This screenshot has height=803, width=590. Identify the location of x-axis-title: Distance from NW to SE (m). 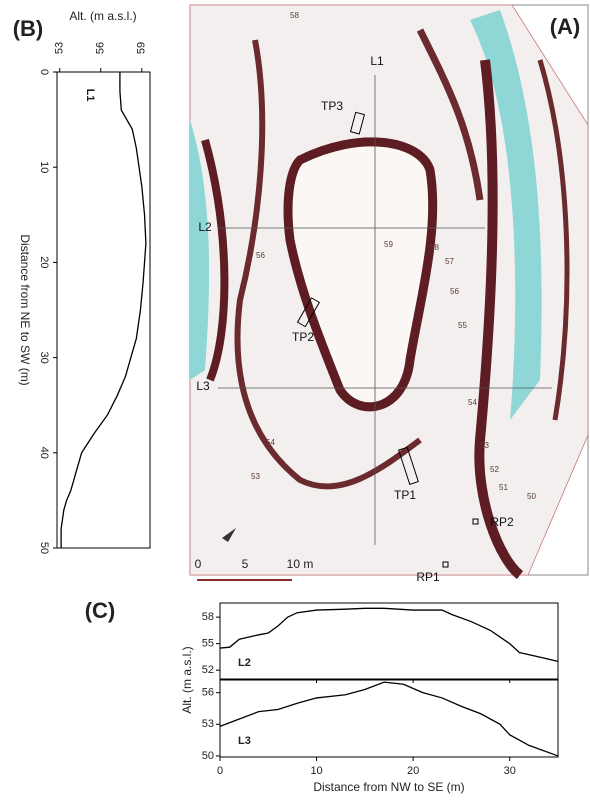
(388, 787).